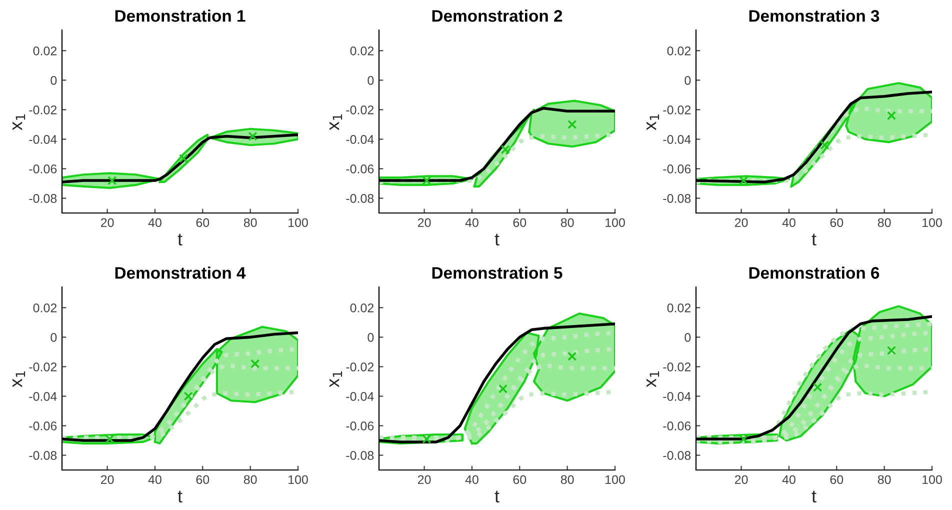  What do you see at coordinates (814, 272) in the screenshot?
I see `chart-title: Demonstration 6` at bounding box center [814, 272].